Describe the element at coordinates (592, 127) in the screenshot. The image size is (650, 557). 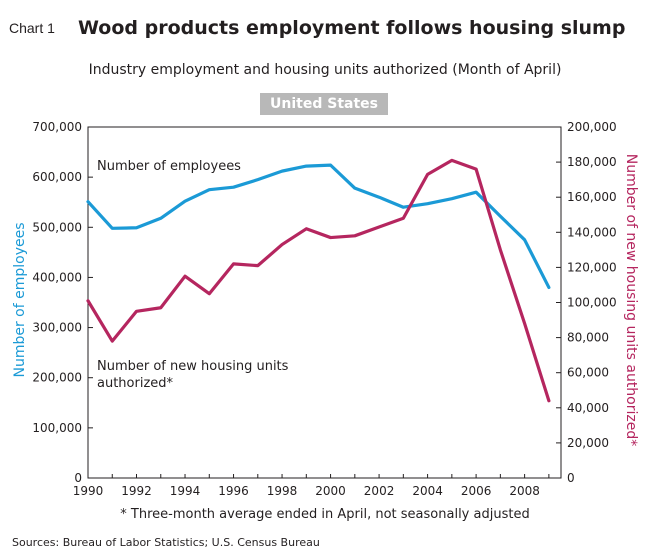
I see `right-axis-tick-label: 200,000` at that location.